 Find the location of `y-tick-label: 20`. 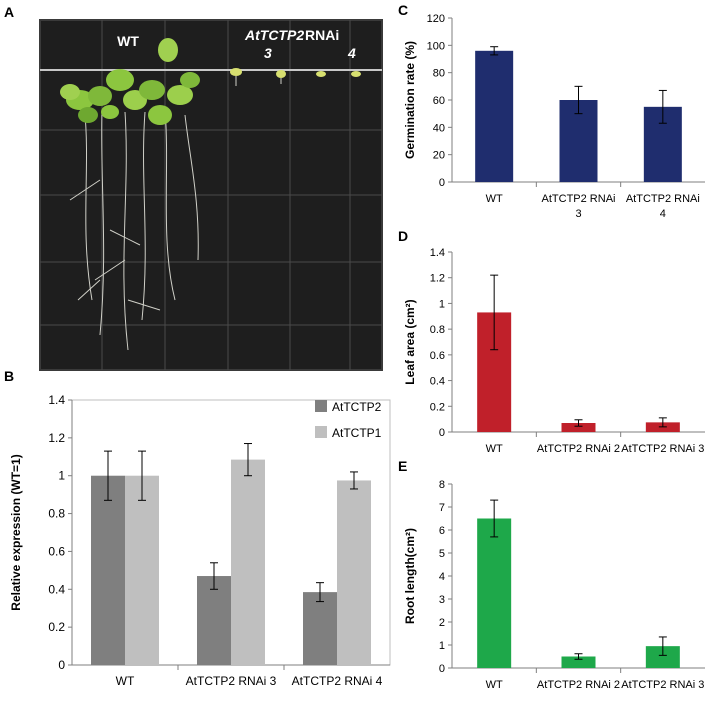

y-tick-label: 20 is located at coordinates (439, 156).